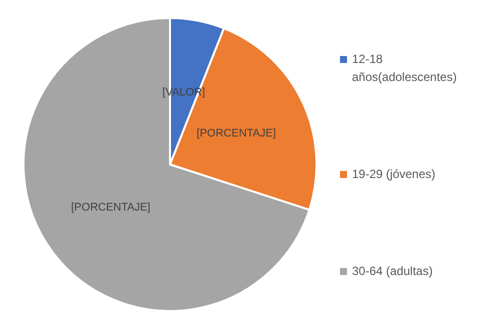 The height and width of the screenshot is (329, 480). What do you see at coordinates (392, 271) in the screenshot?
I see `legend-label: 30-64 (adultas)` at bounding box center [392, 271].